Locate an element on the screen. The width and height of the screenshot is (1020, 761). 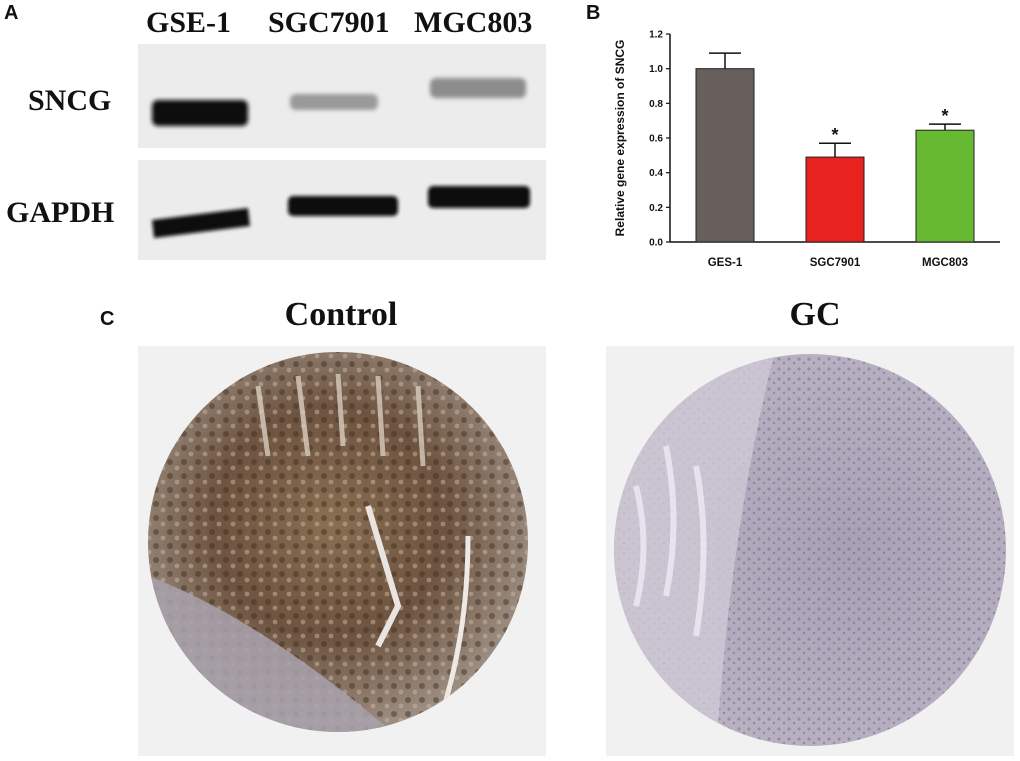
blot-strip-gapdh is located at coordinates (342, 210).